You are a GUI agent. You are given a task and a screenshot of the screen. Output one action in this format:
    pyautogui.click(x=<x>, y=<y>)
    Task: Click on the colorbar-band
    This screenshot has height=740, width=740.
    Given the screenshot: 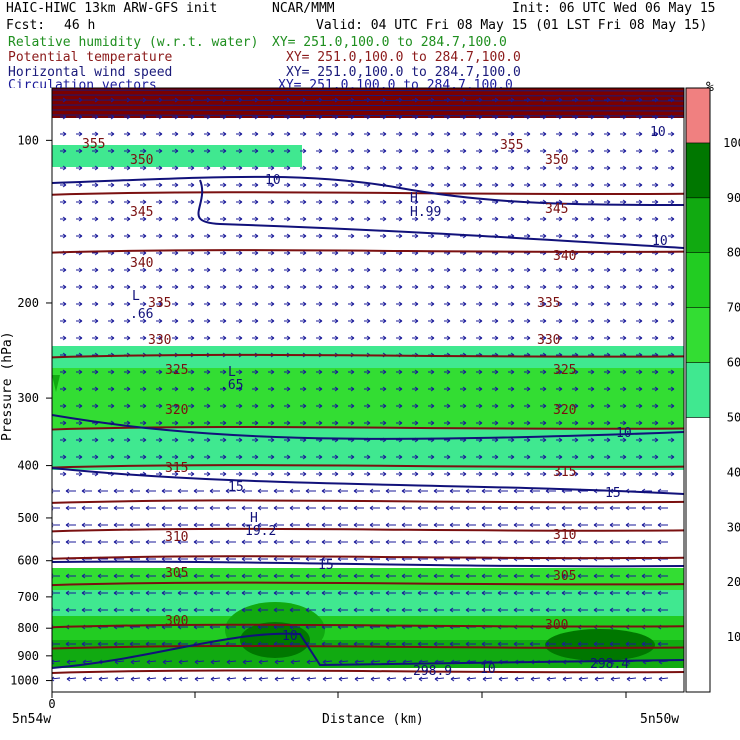 What is the action you would take?
    pyautogui.click(x=698, y=225)
    